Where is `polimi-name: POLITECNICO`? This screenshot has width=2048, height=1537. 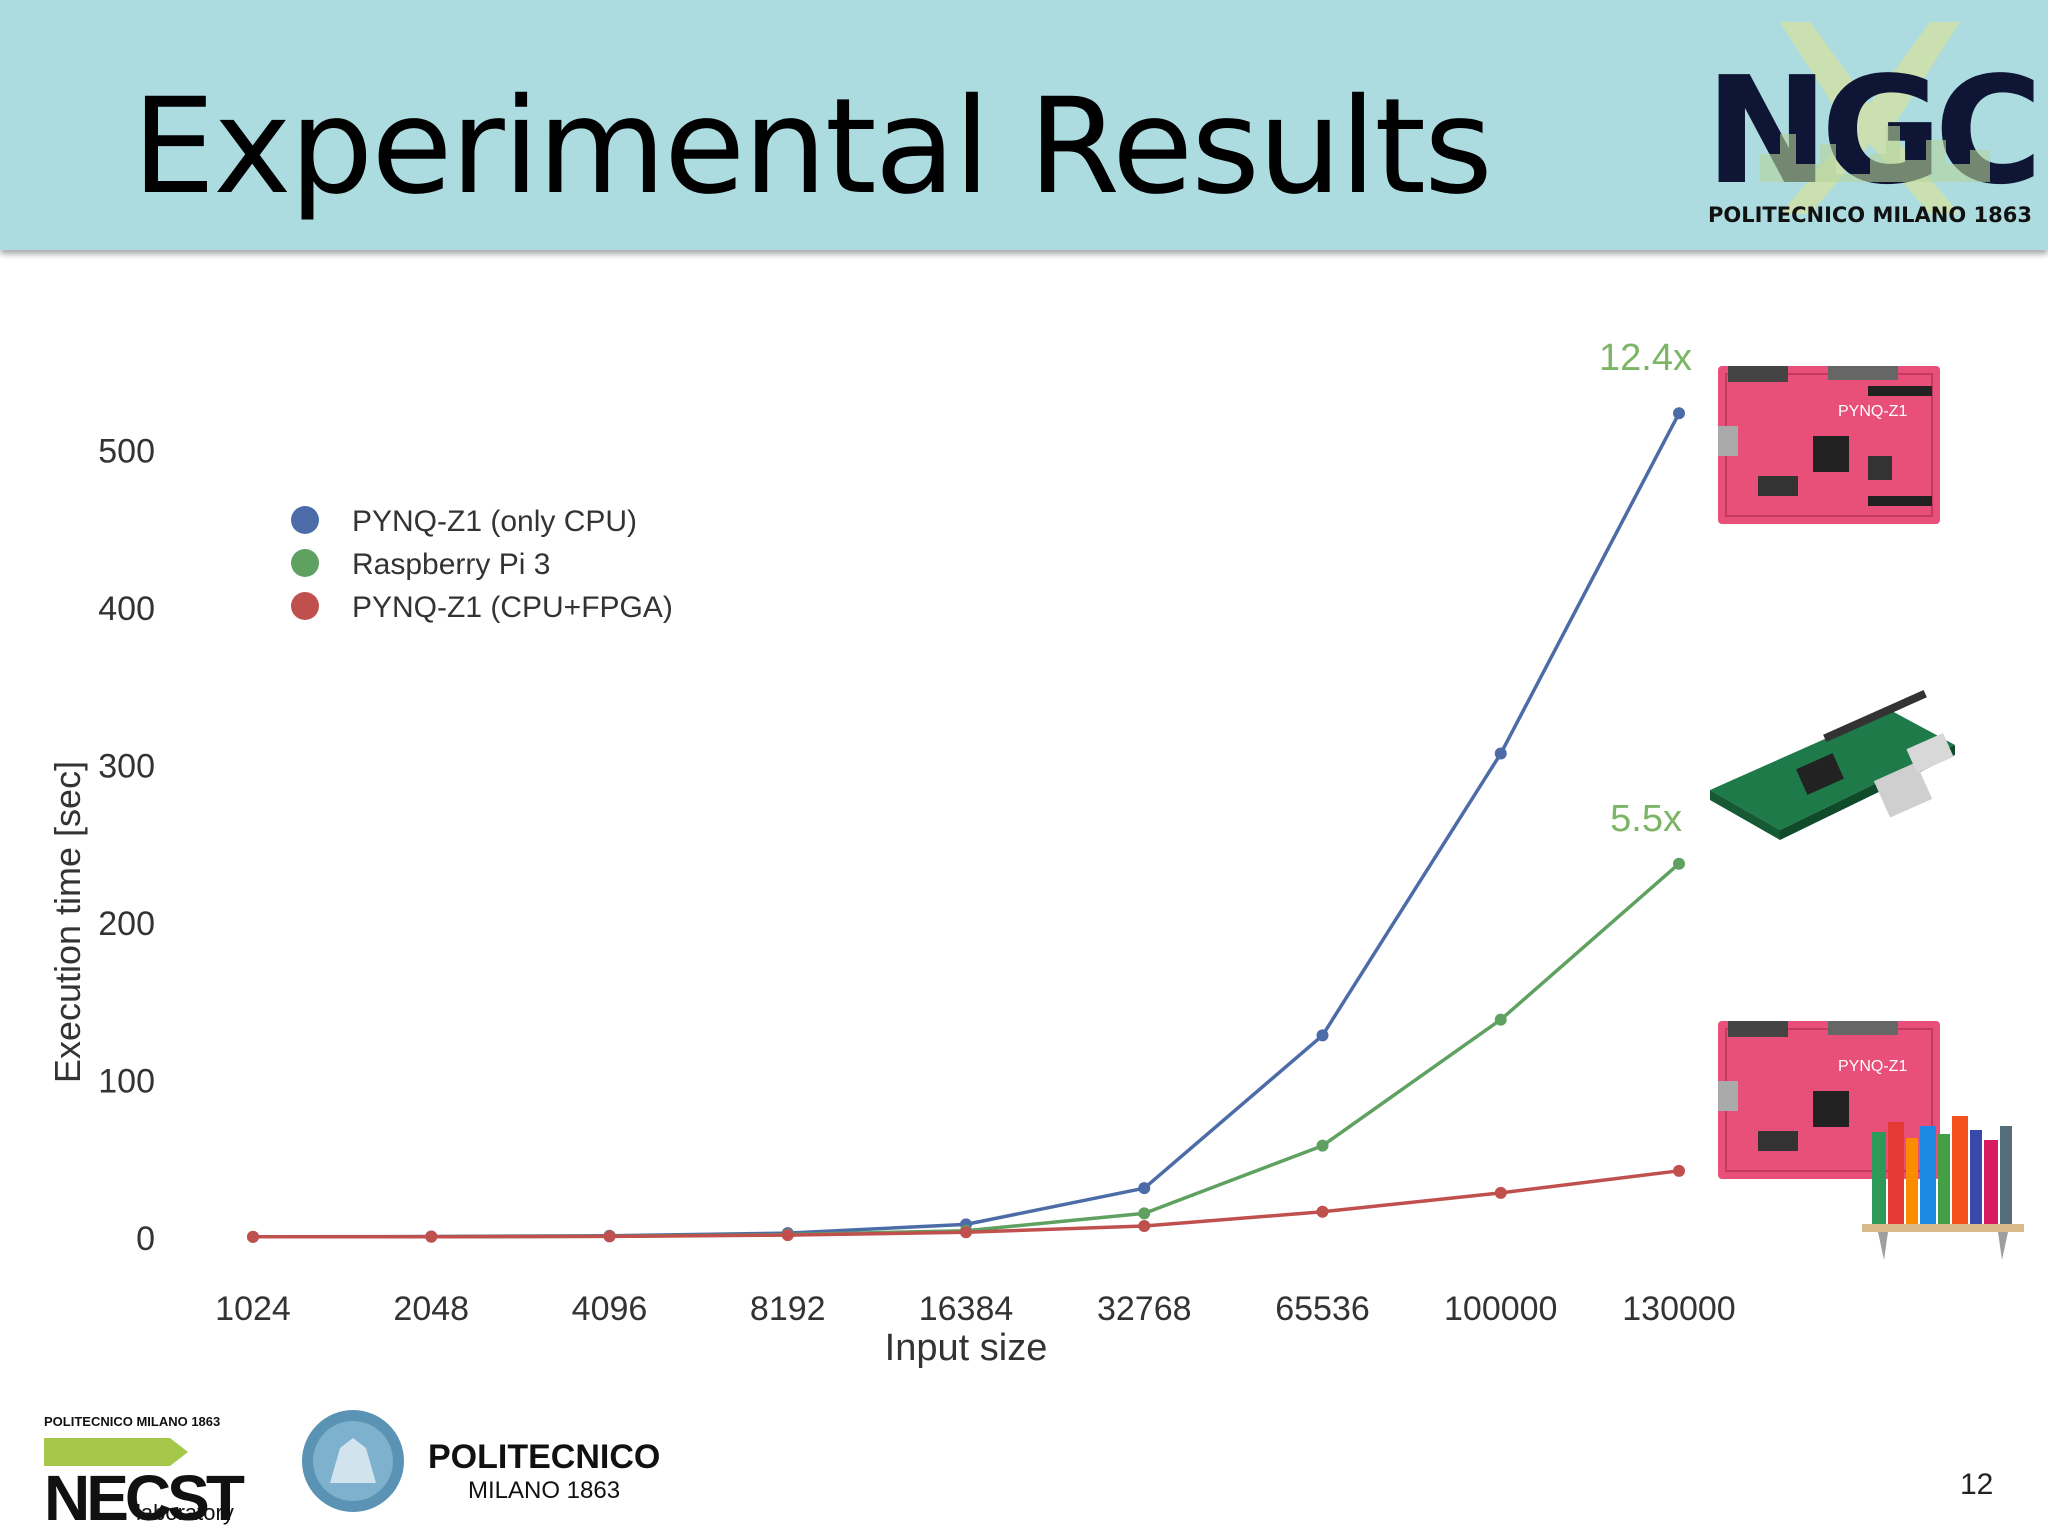
polimi-name: POLITECNICO is located at coordinates (544, 1457).